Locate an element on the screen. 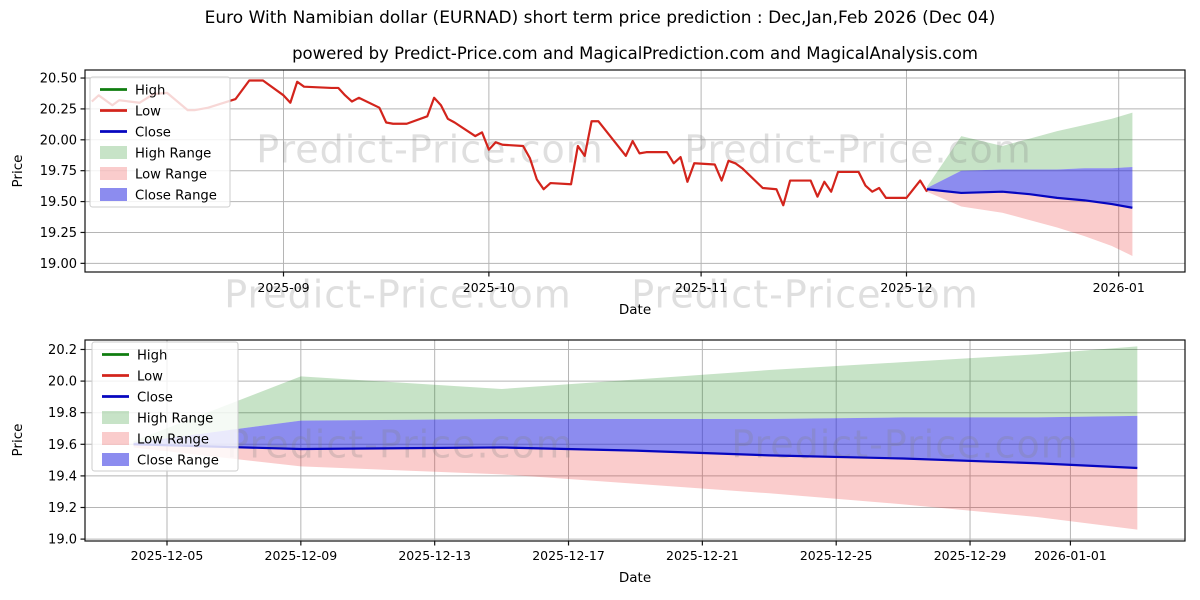 The height and width of the screenshot is (600, 1200). y-tick-label: 20.25 is located at coordinates (58, 109).